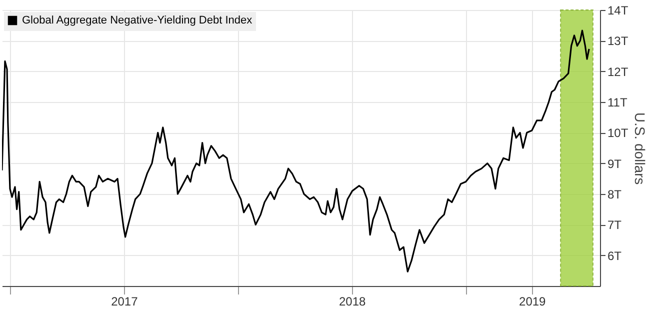  I want to click on x-tick-label: 2019, so click(532, 301).